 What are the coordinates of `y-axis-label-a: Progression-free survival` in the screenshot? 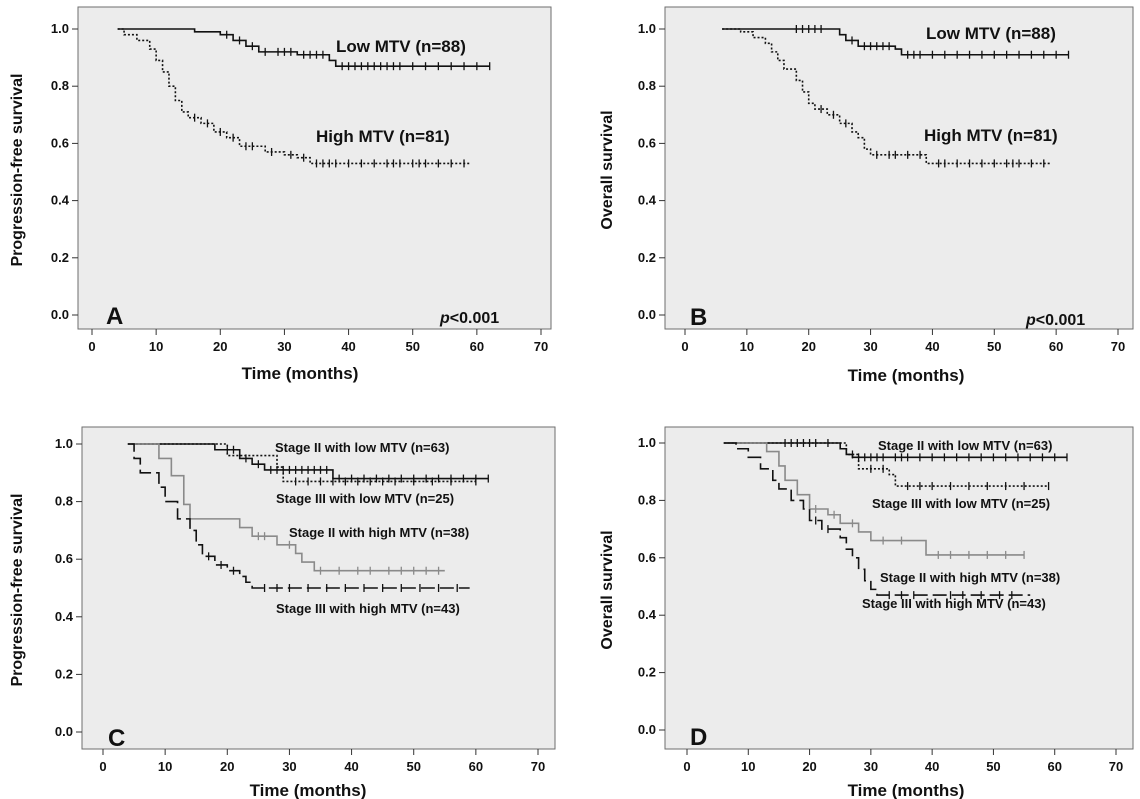 It's located at (17, 170).